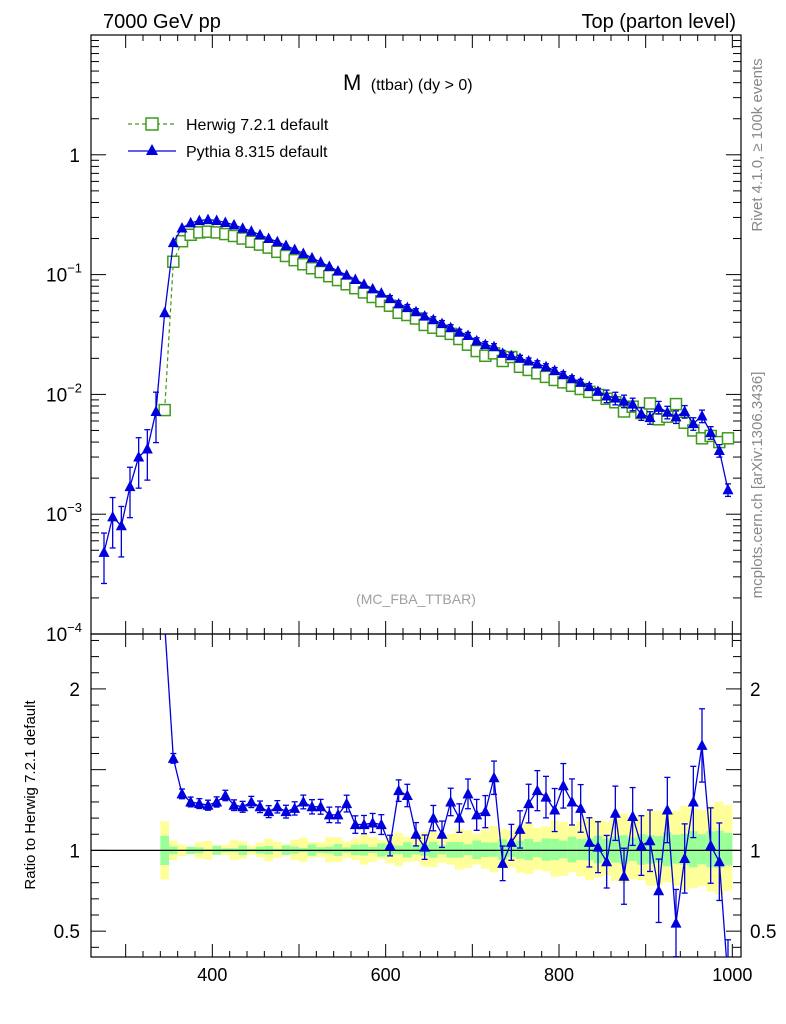 This screenshot has height=1024, width=786. I want to click on main-title-subscript: (ttbar) (dy > 0), so click(422, 85).